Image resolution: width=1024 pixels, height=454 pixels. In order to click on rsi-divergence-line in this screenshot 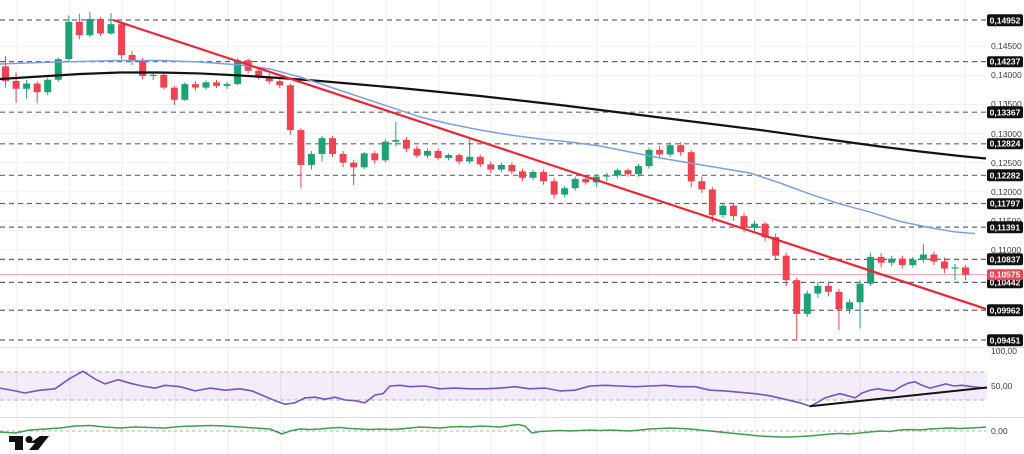, I will do `click(898, 397)`.